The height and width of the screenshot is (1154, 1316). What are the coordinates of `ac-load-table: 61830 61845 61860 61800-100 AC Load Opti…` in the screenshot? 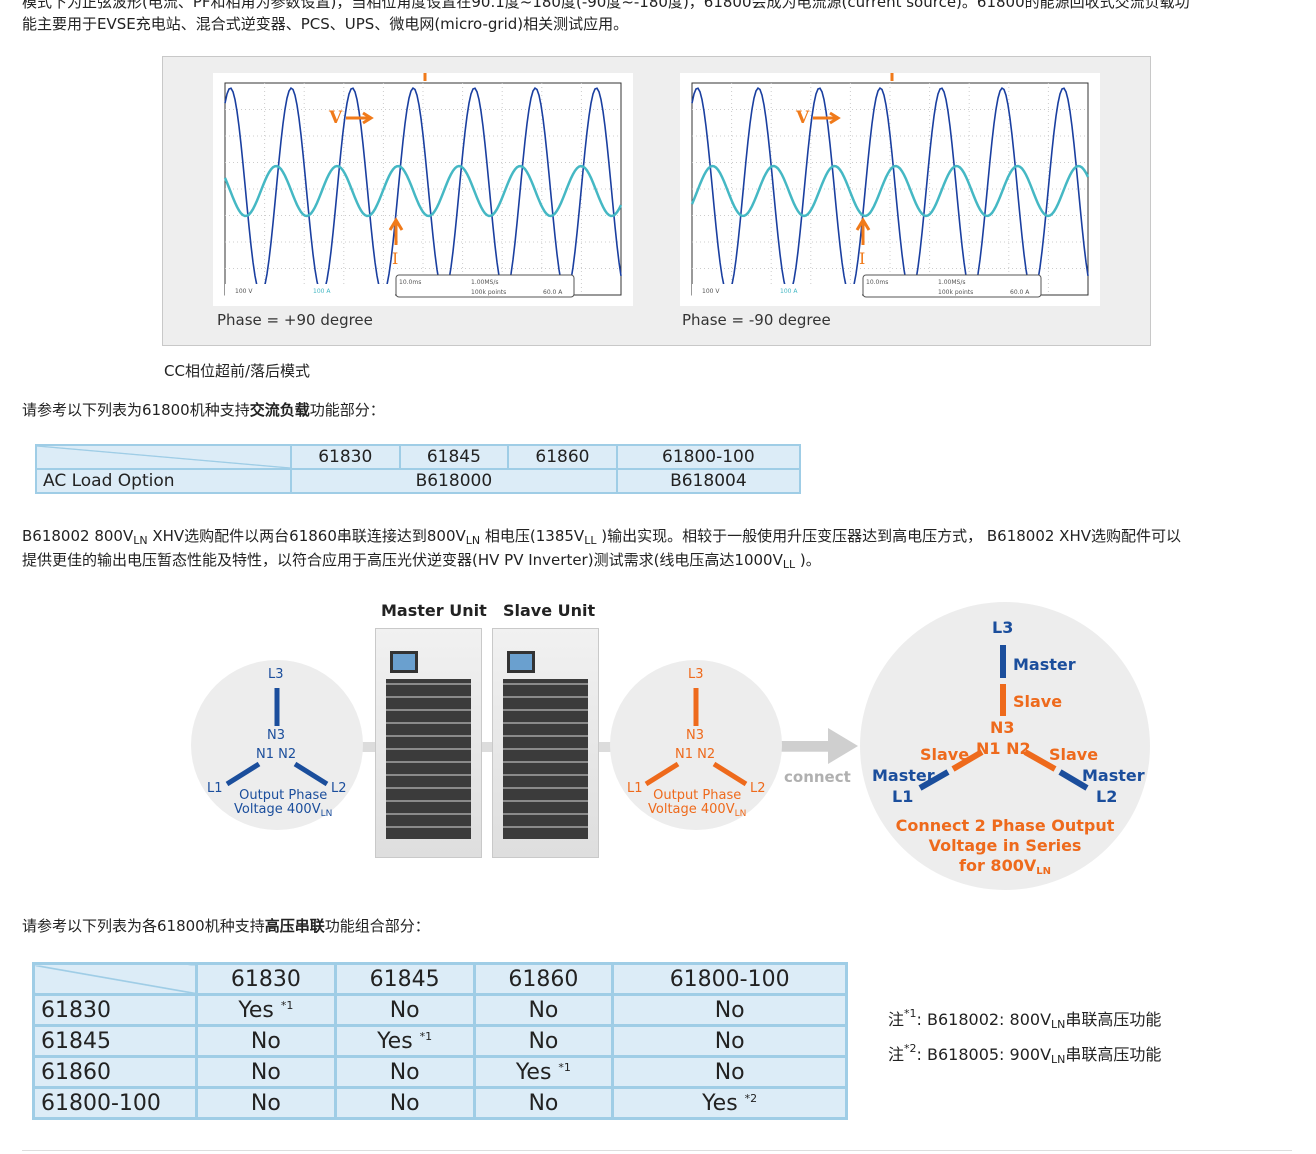 It's located at (418, 469).